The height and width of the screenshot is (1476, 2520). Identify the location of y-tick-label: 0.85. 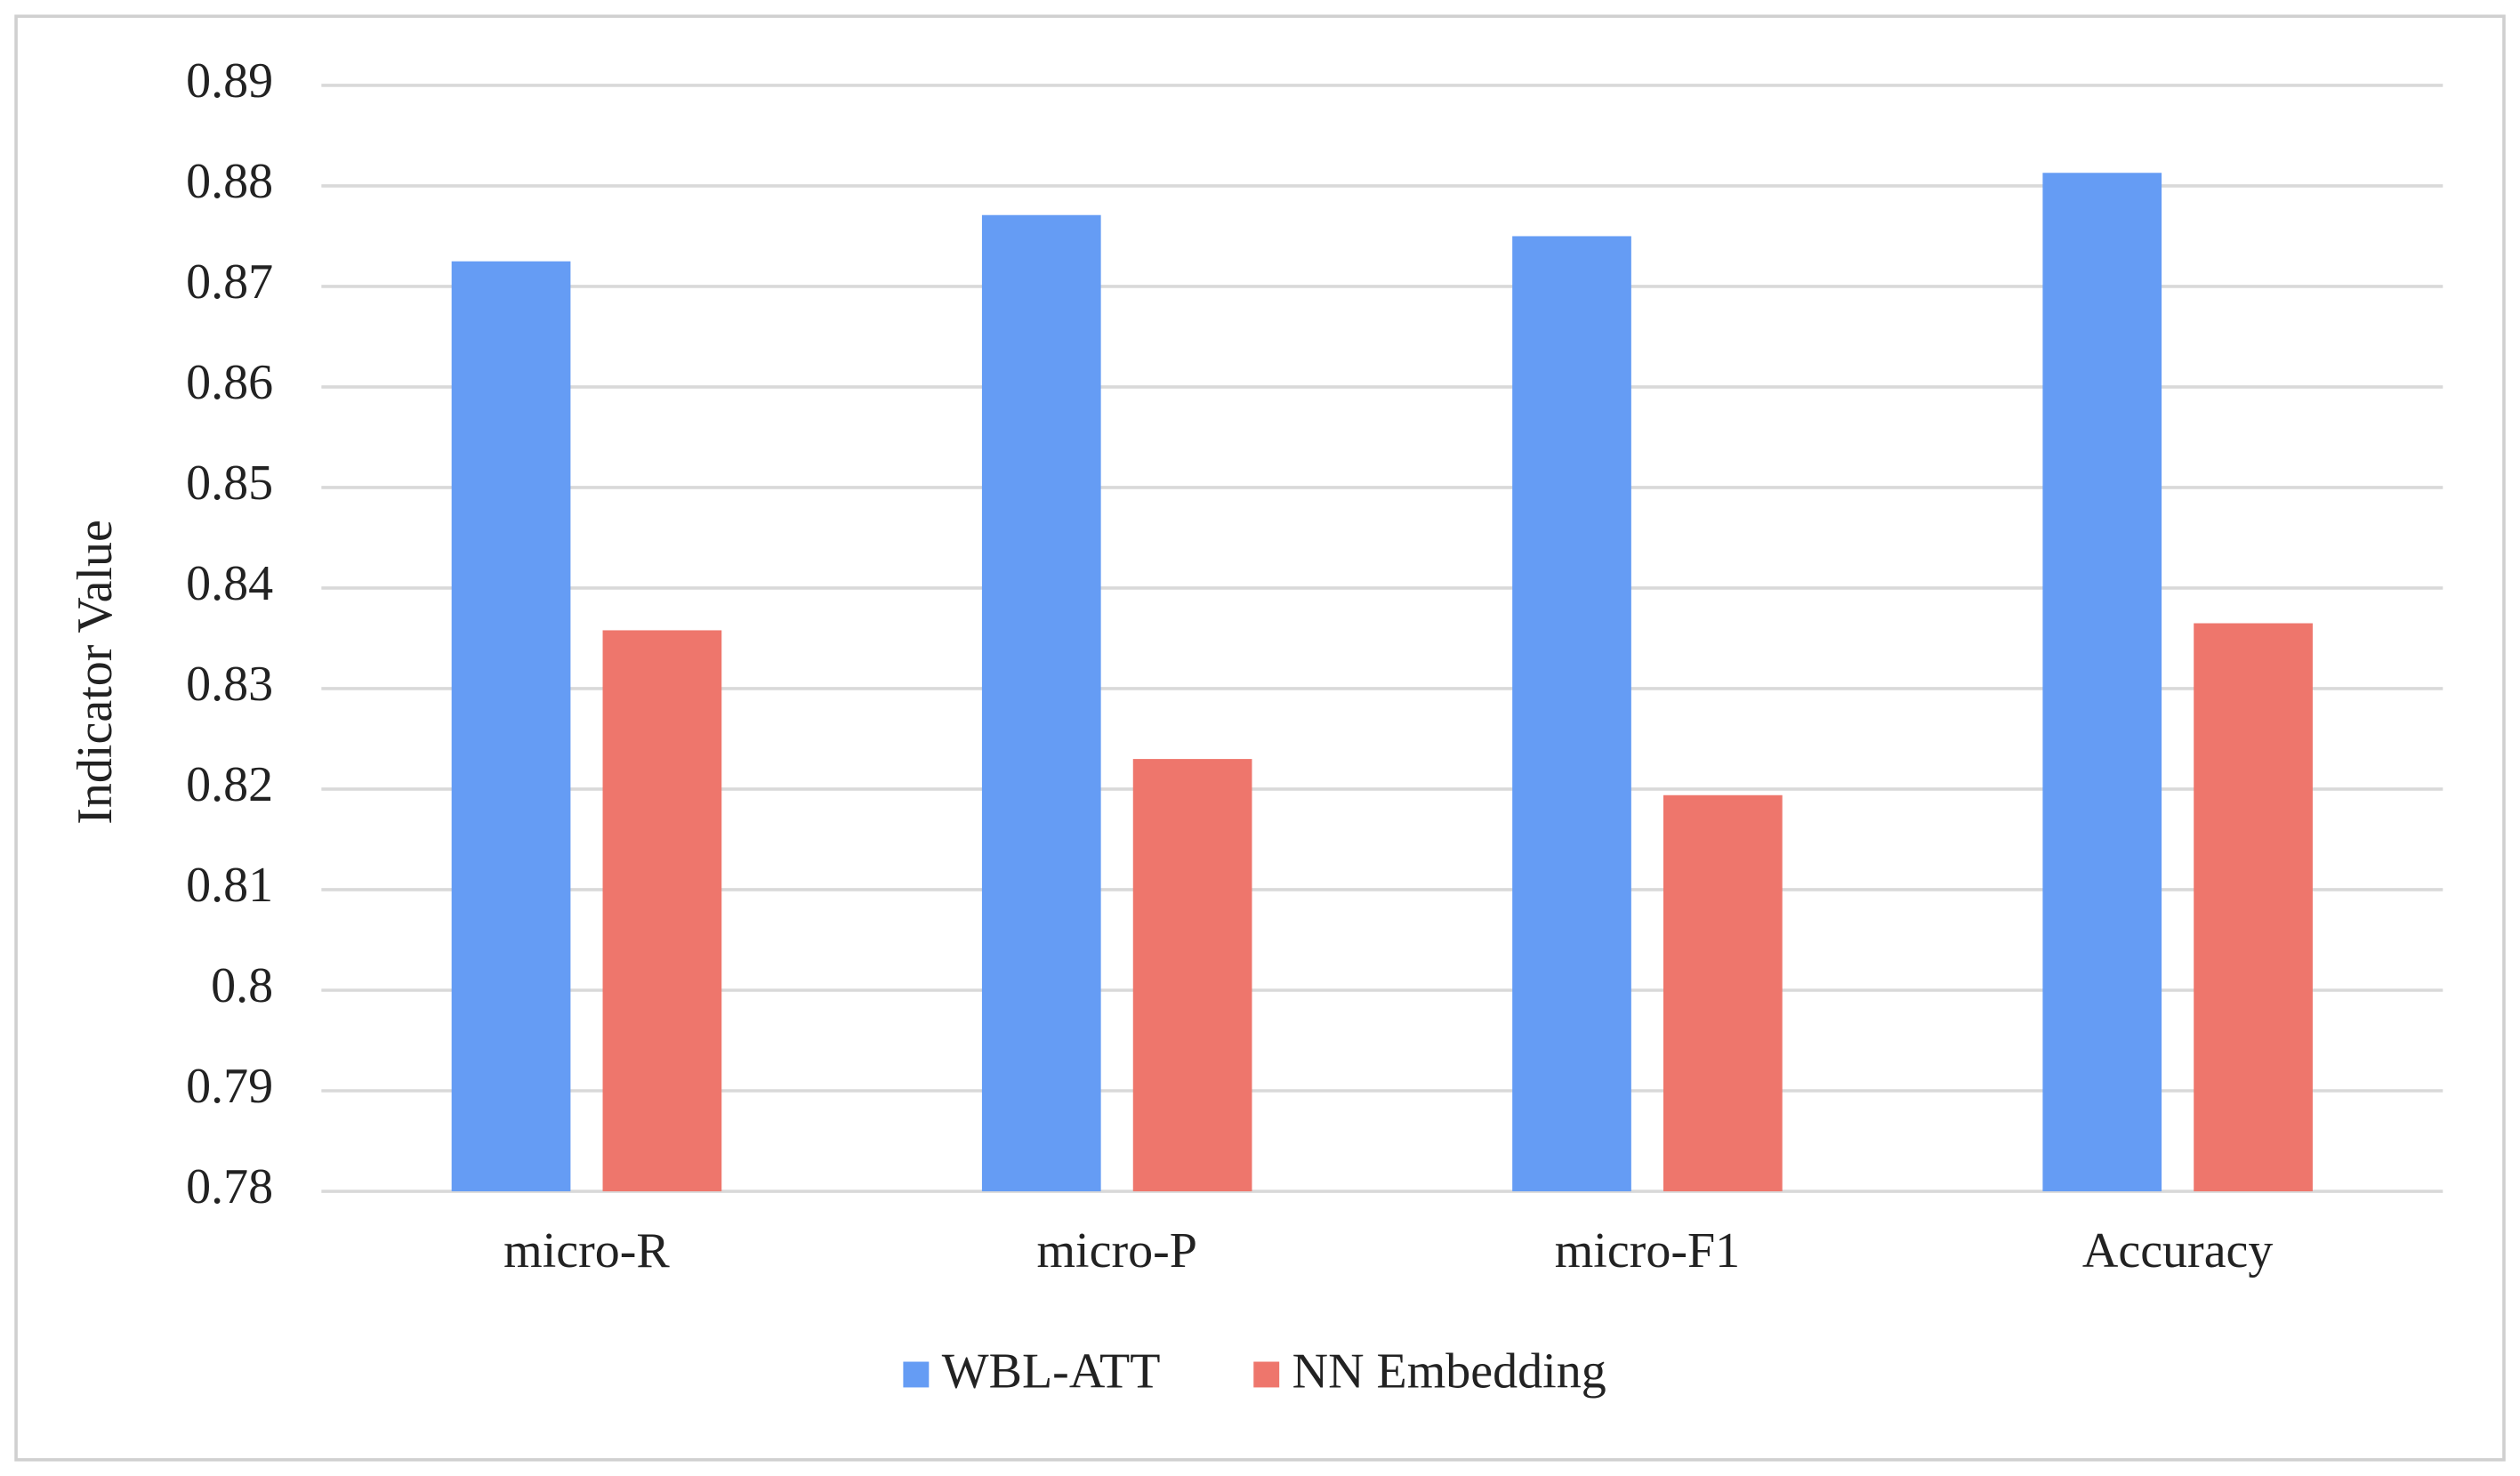
(229, 484).